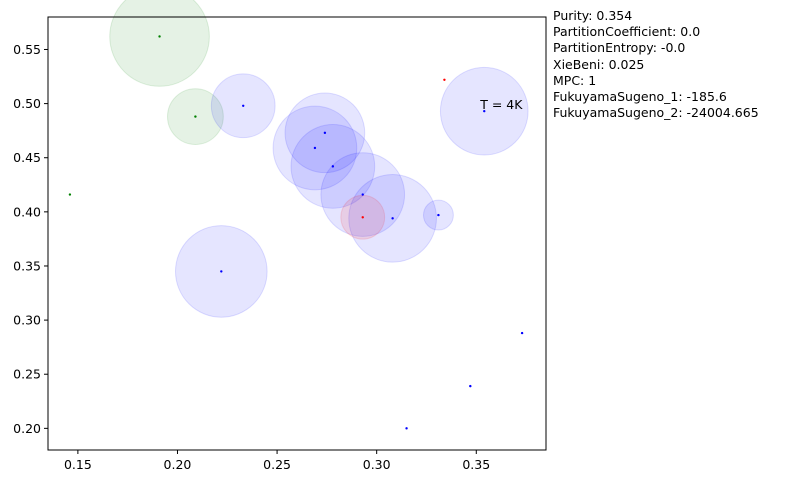 Image resolution: width=790 pixels, height=483 pixels. I want to click on x-axis: 0.15 0.20 0.25 0.30 0.35, so click(277, 461).